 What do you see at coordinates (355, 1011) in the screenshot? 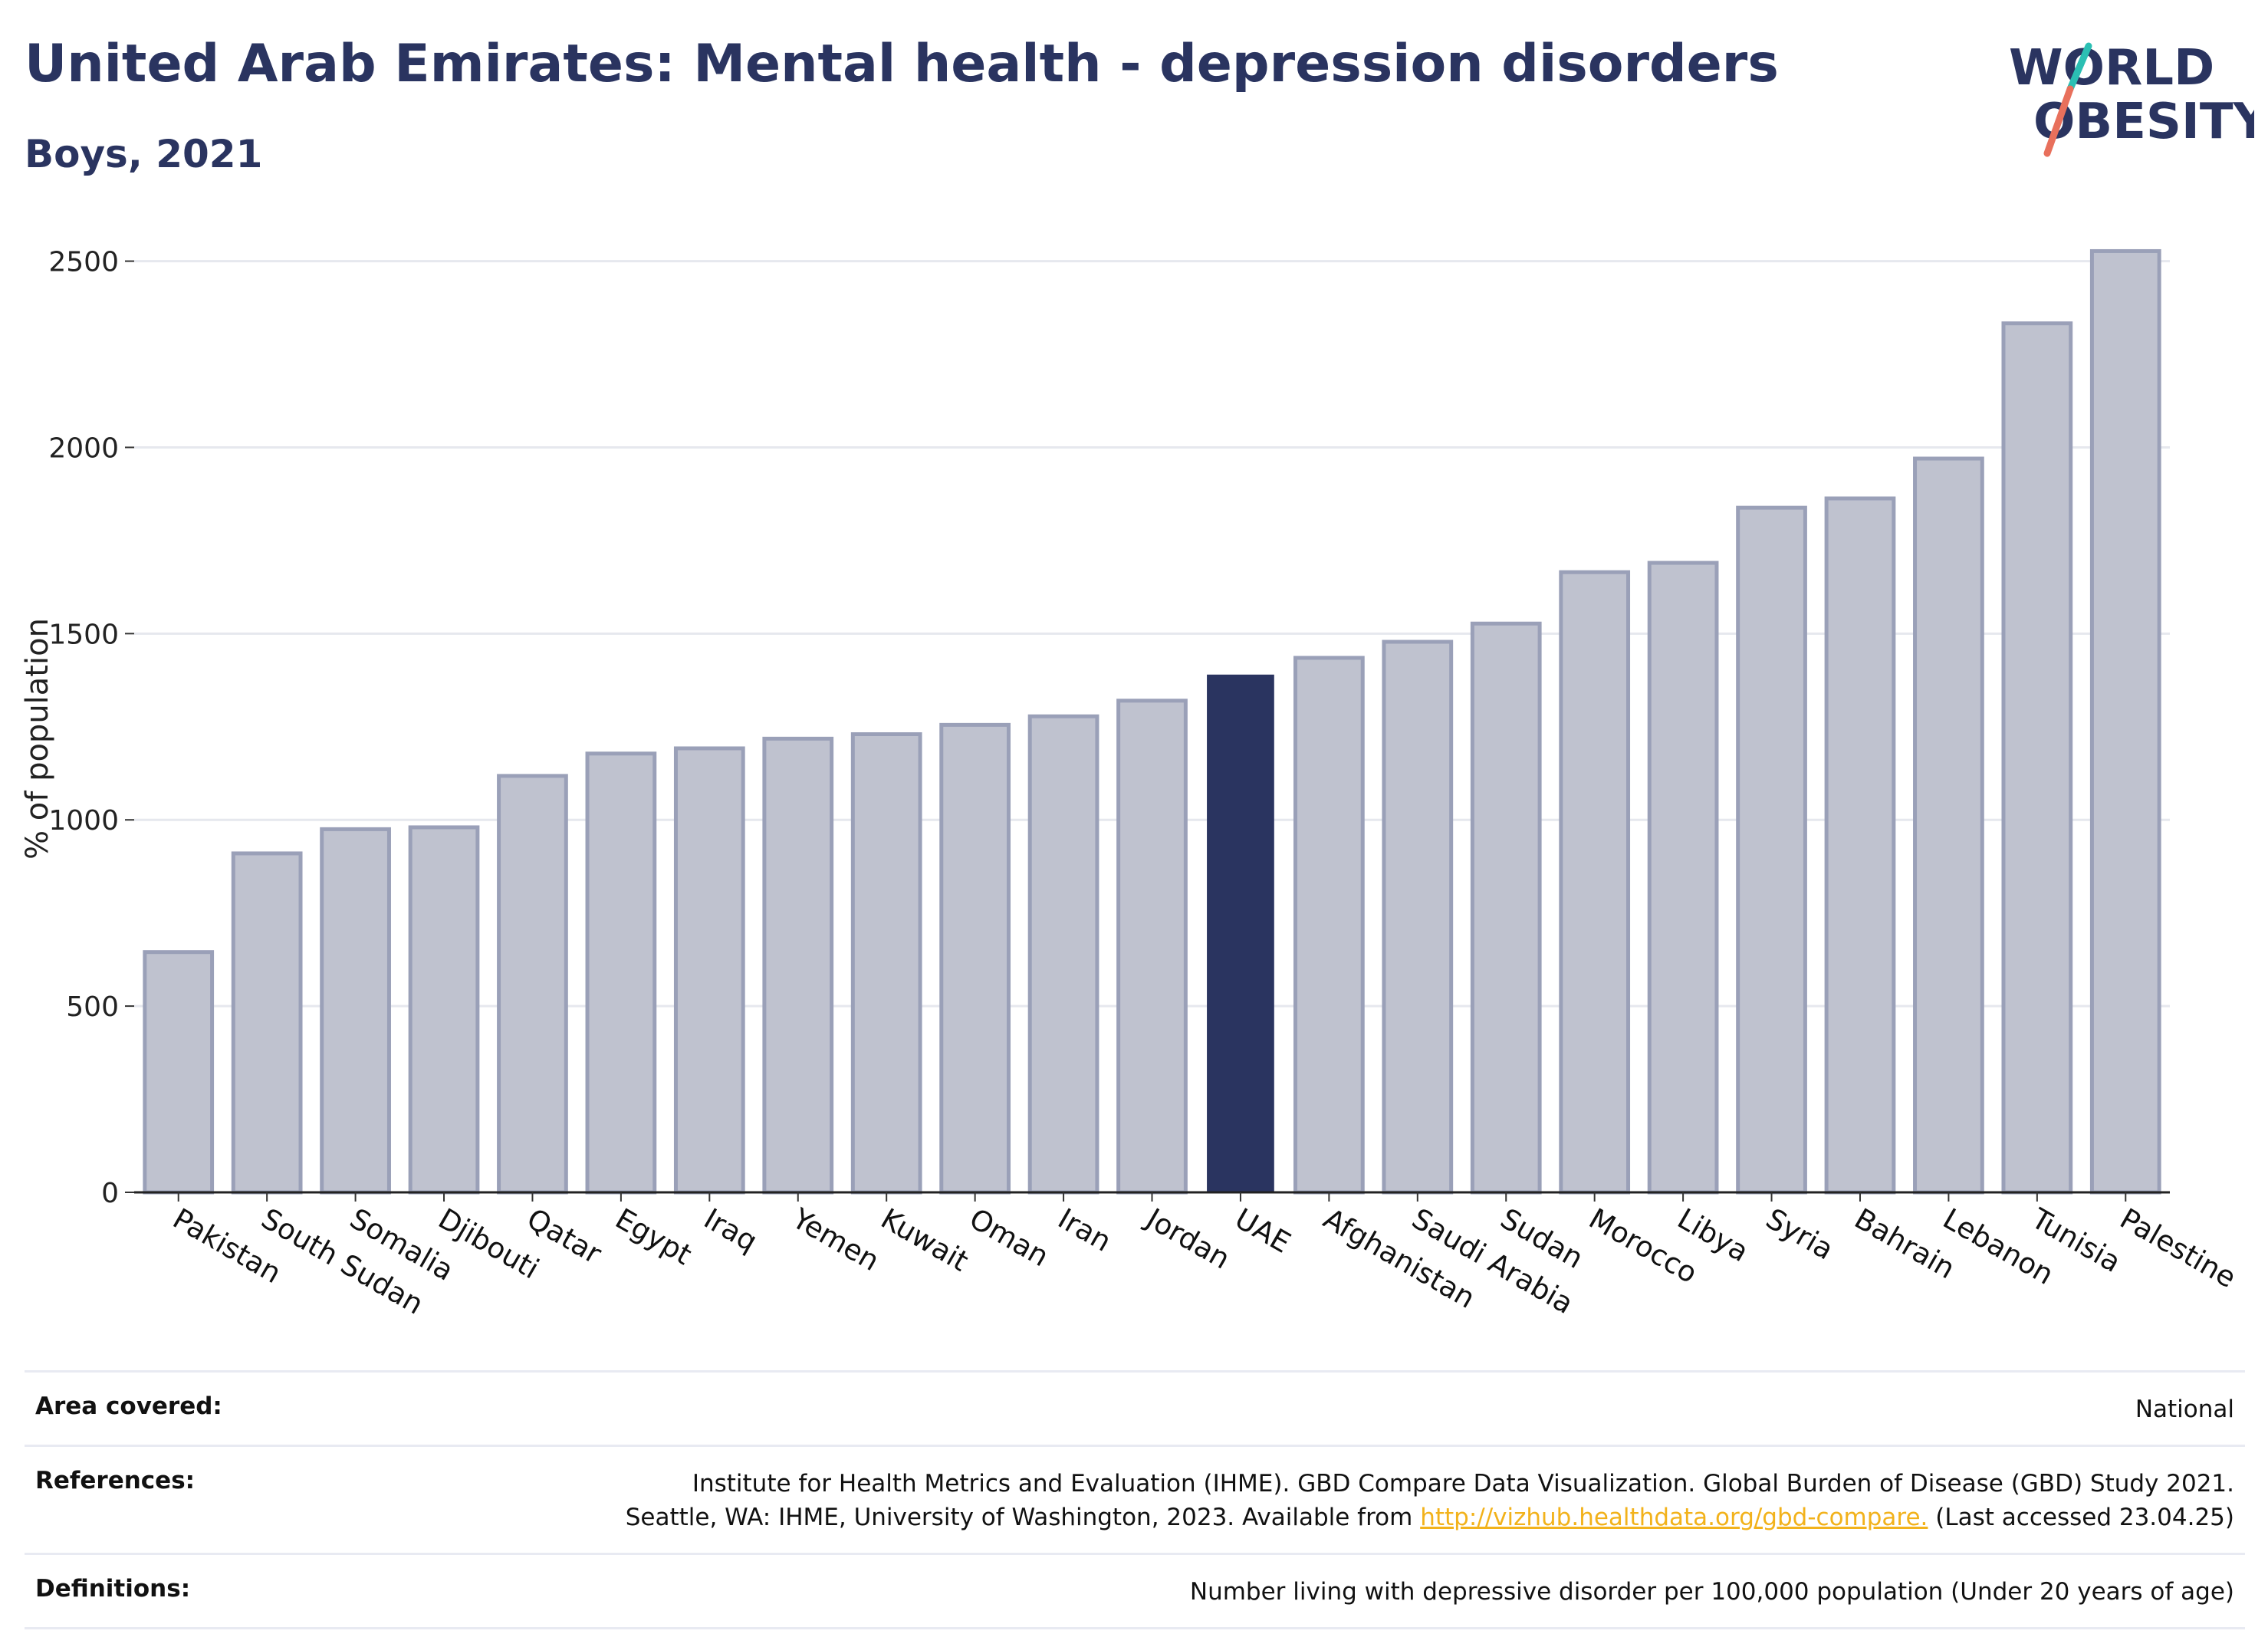
I see `bar-somalia` at bounding box center [355, 1011].